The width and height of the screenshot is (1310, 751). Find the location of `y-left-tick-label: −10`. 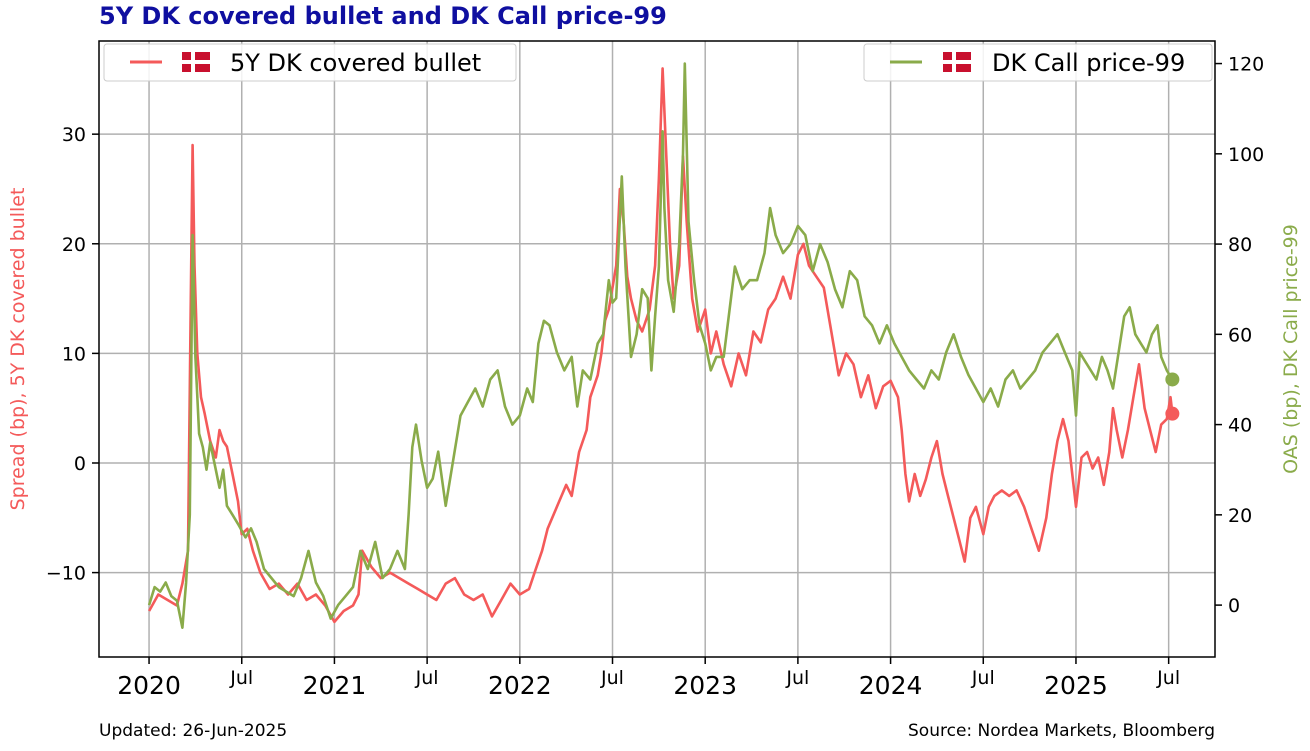

y-left-tick-label: −10 is located at coordinates (66, 574).